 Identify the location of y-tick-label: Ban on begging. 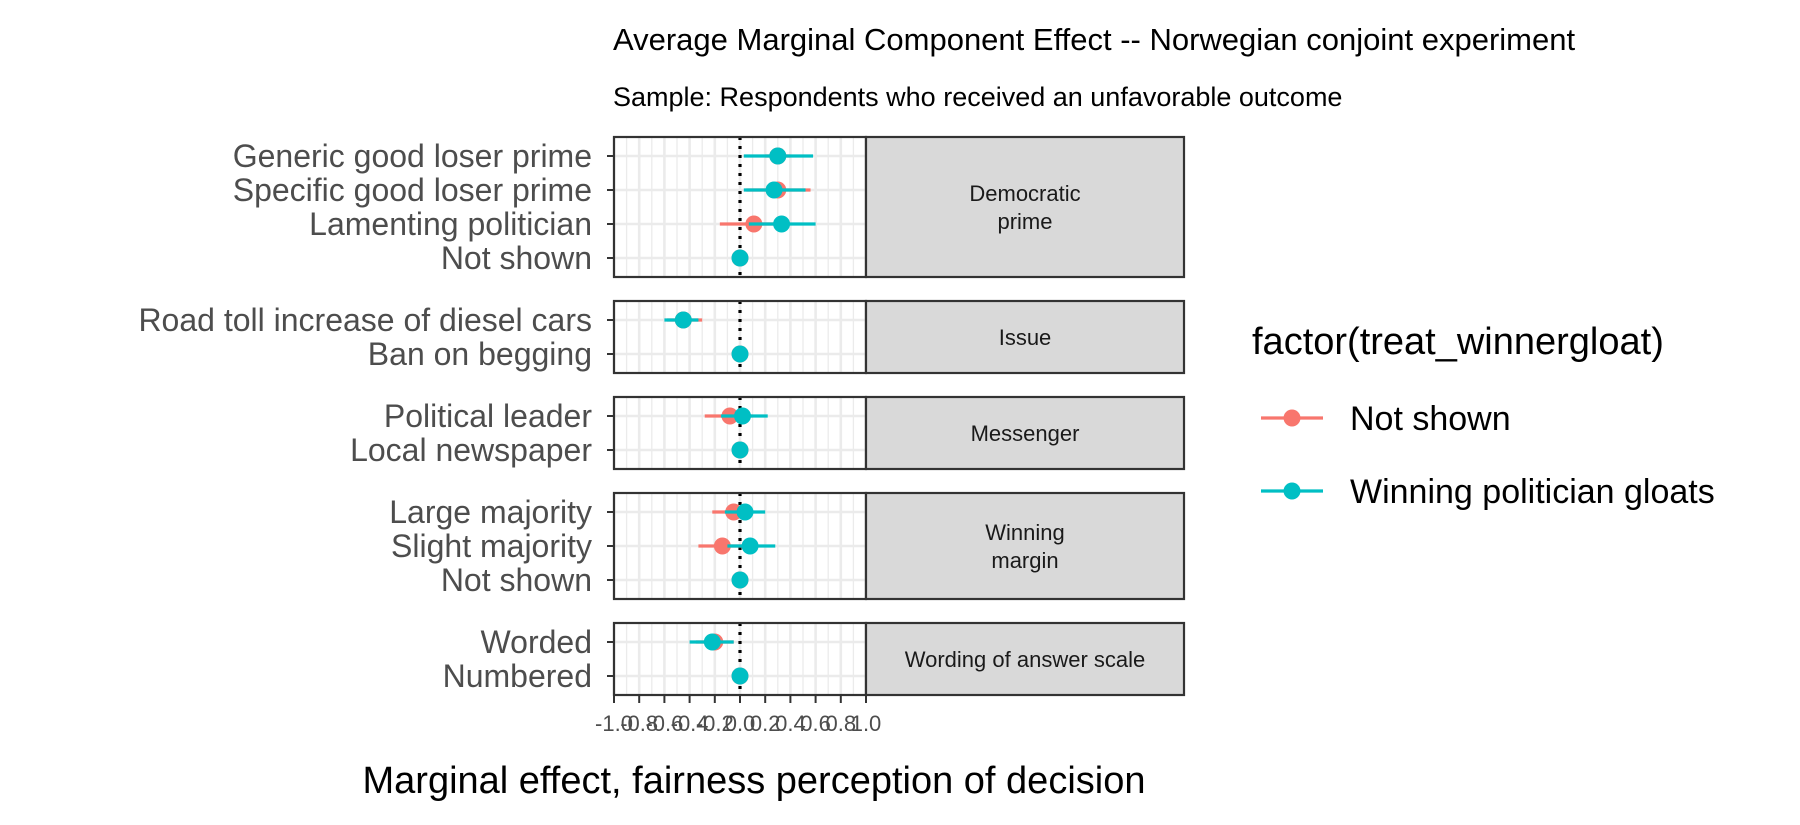
(480, 354).